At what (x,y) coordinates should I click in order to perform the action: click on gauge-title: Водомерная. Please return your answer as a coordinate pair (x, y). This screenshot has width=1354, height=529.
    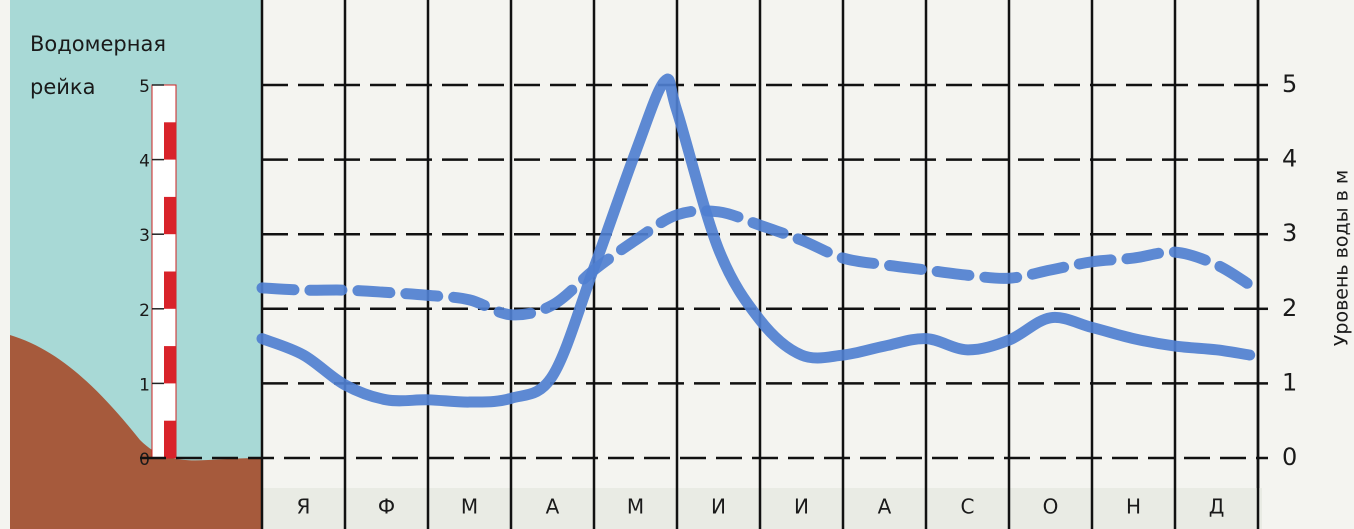
    Looking at the image, I should click on (98, 44).